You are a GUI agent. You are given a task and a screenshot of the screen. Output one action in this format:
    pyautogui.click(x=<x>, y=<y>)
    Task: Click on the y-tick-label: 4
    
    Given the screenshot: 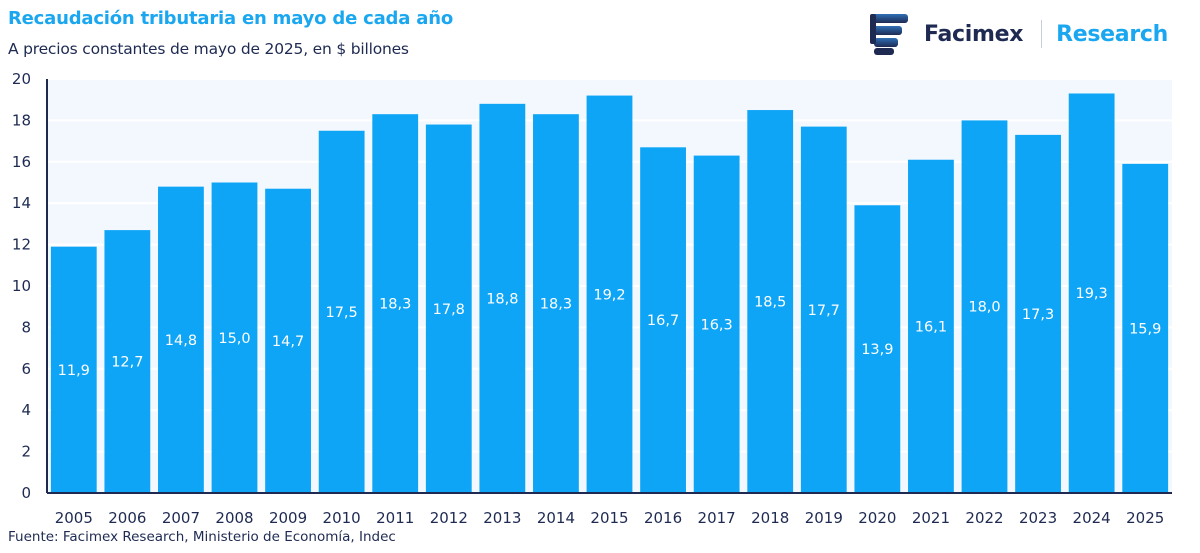 What is the action you would take?
    pyautogui.click(x=26, y=410)
    